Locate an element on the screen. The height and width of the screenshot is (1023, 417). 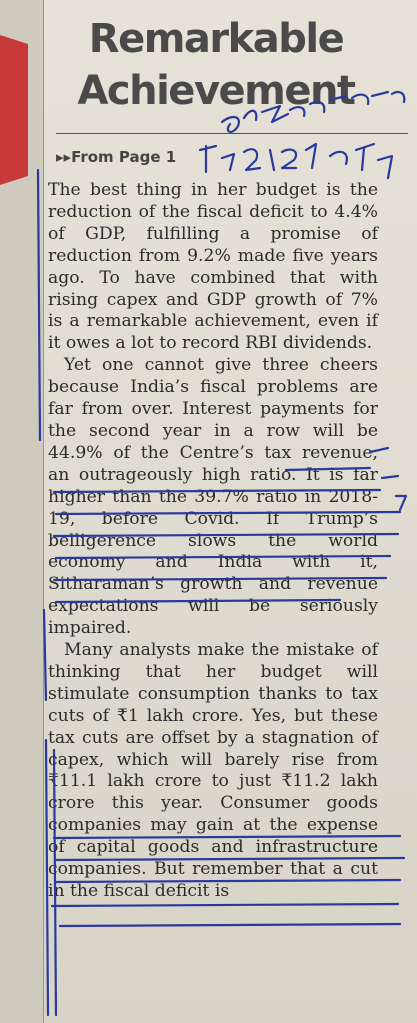
red-graphic-fragment is located at coordinates (14, 110).